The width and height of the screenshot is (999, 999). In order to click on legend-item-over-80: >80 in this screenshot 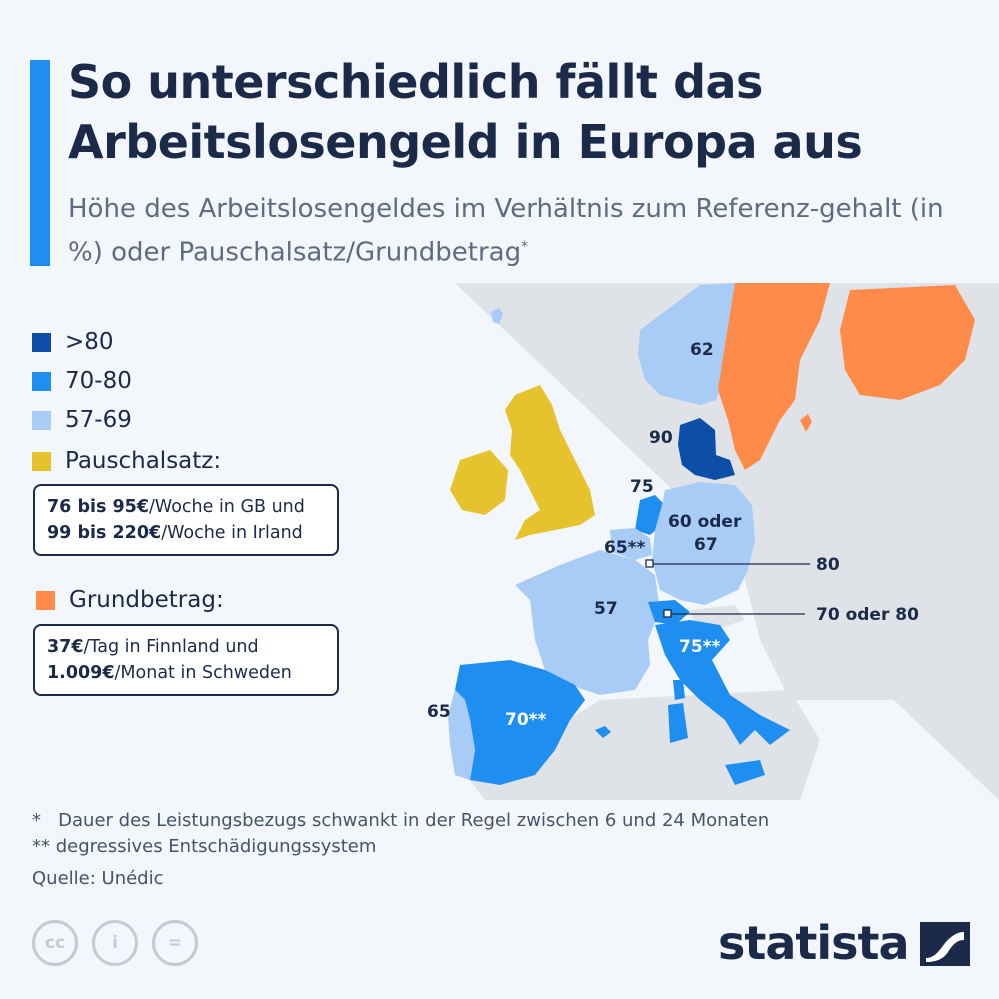, I will do `click(73, 342)`.